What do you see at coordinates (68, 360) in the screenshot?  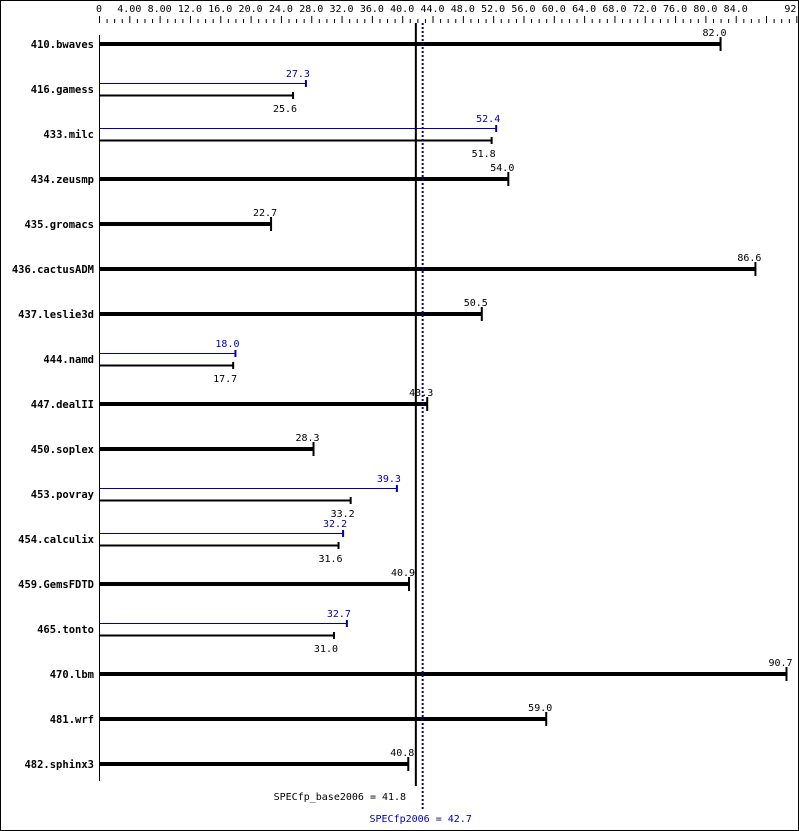 I see `category-label: 444.namd` at bounding box center [68, 360].